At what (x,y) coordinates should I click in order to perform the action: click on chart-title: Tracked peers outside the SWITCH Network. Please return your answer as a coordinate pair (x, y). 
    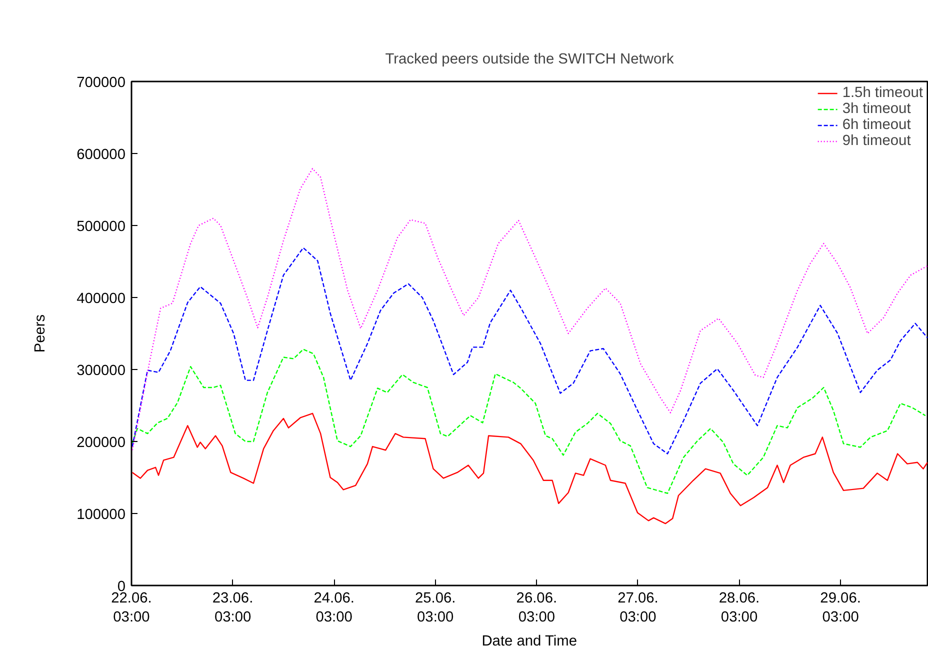
    Looking at the image, I should click on (529, 60).